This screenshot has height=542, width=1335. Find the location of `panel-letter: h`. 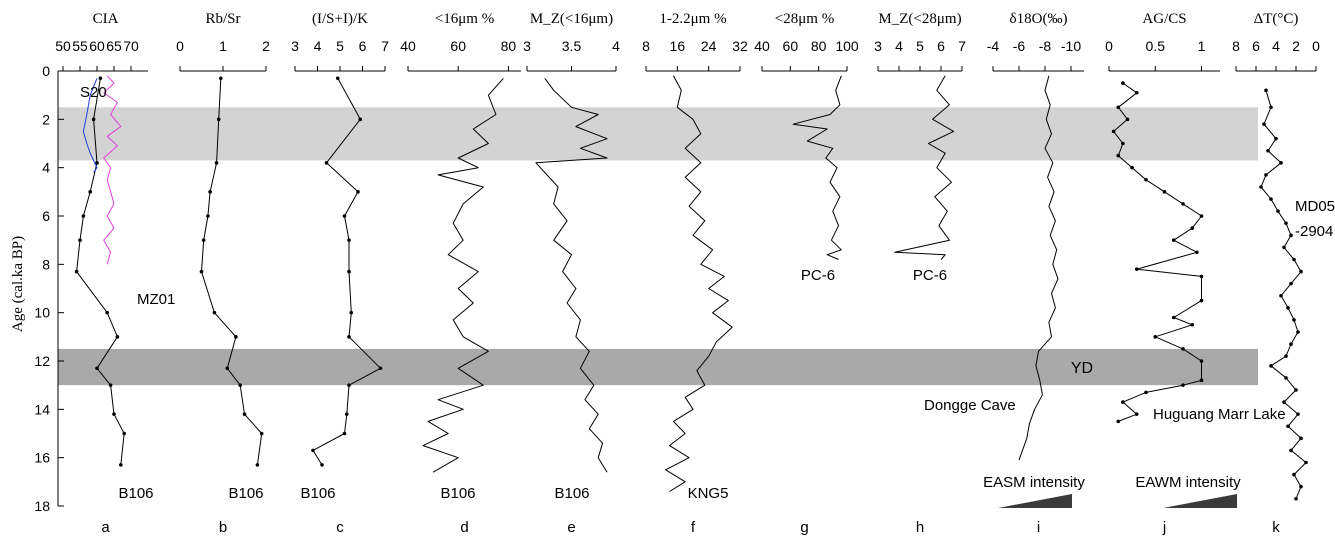

panel-letter: h is located at coordinates (920, 527).